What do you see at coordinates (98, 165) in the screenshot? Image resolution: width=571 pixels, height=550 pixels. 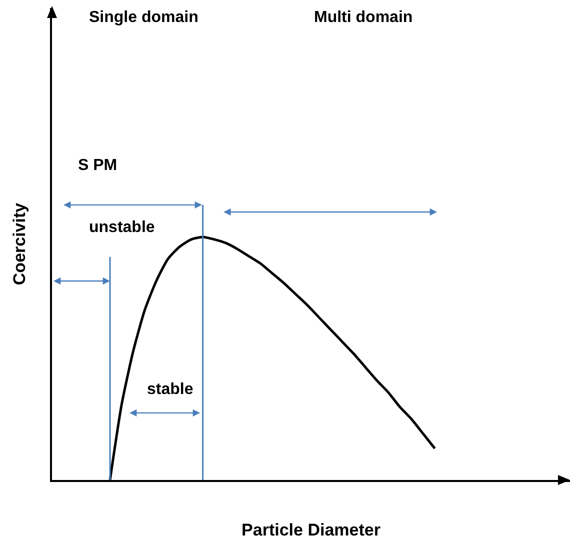 I see `text: S PM` at bounding box center [98, 165].